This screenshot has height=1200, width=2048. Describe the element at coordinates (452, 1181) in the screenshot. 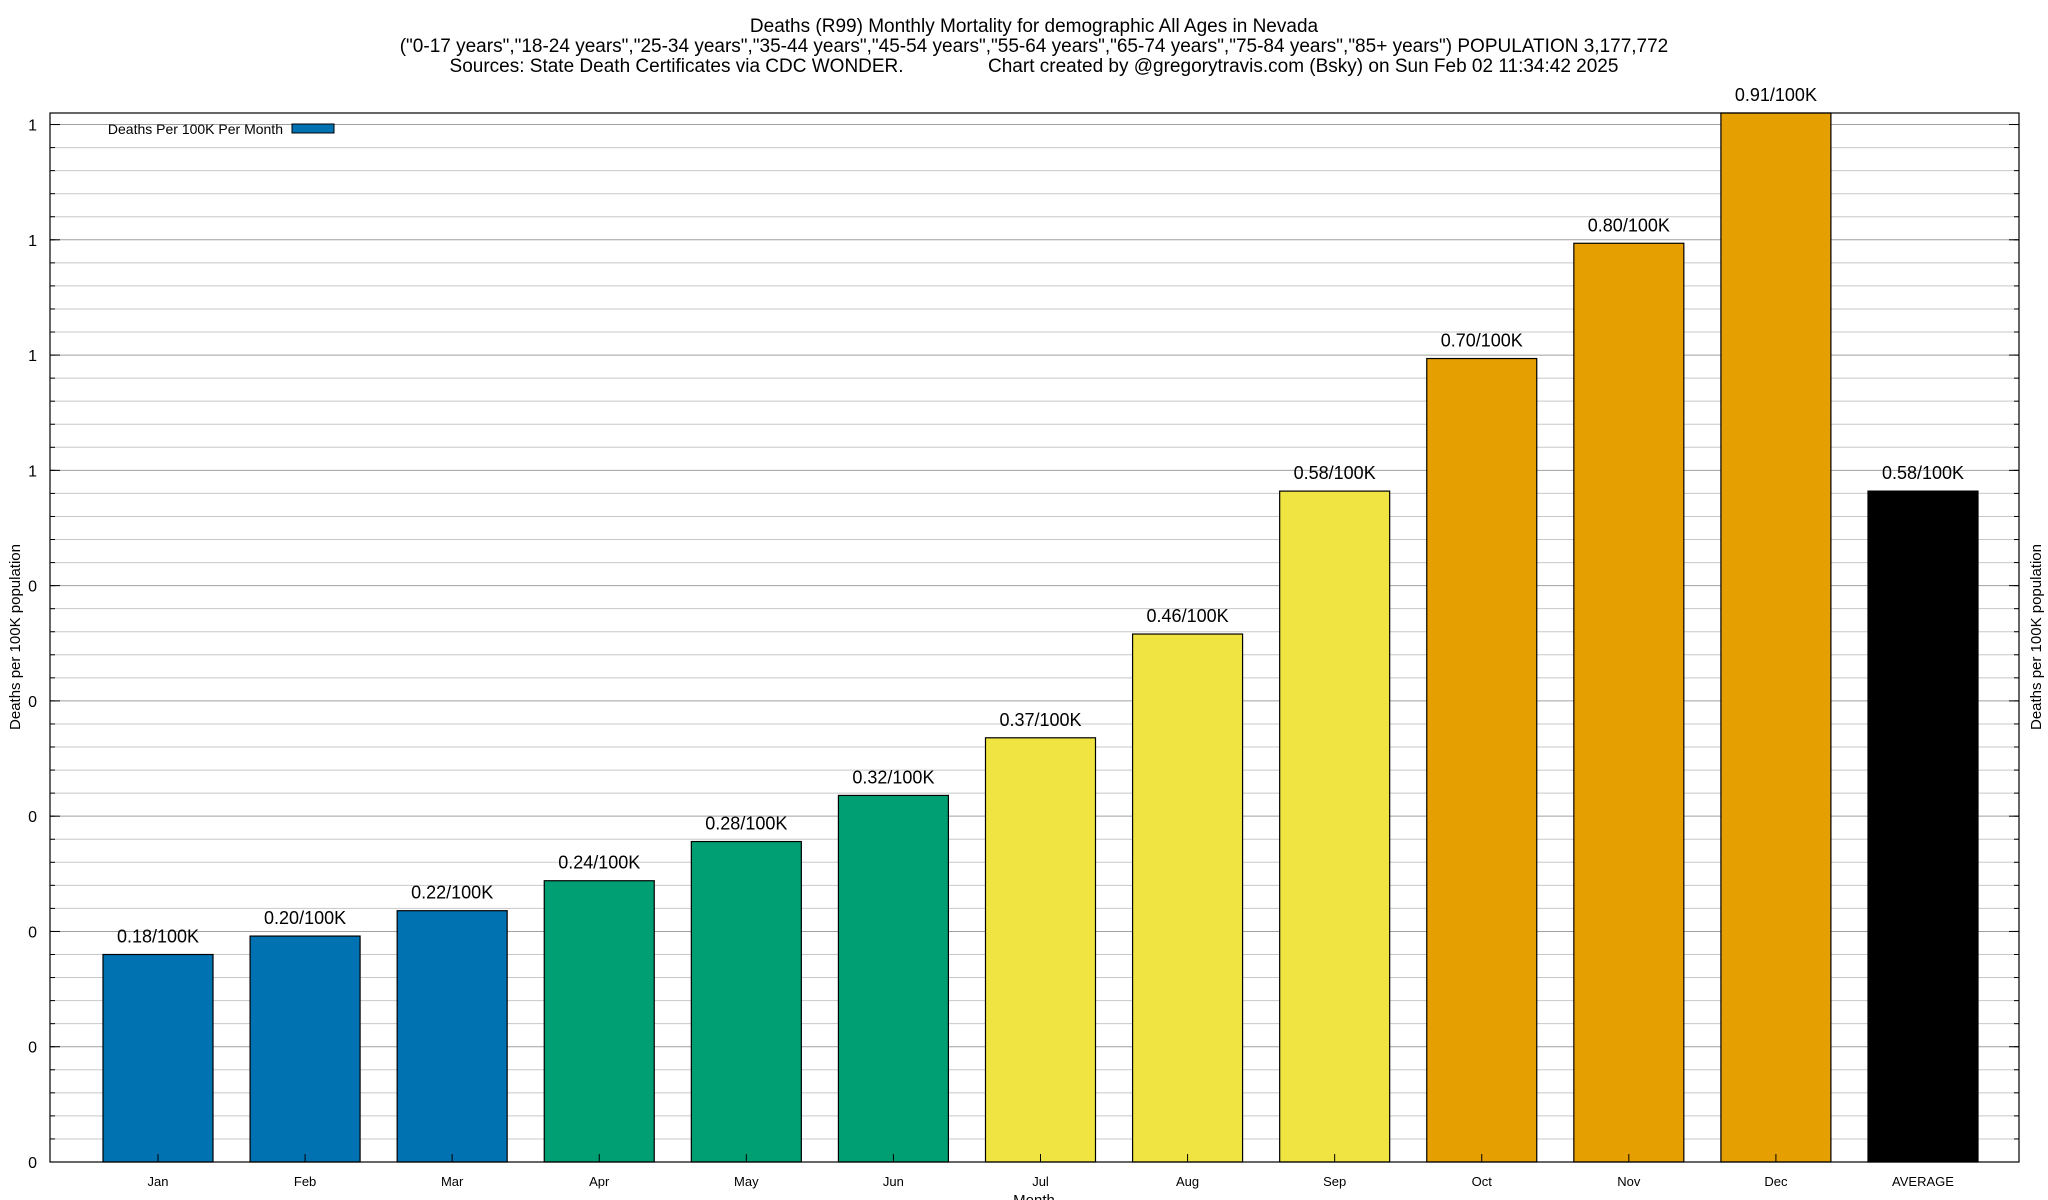

I see `x-tick-label: Mar` at that location.